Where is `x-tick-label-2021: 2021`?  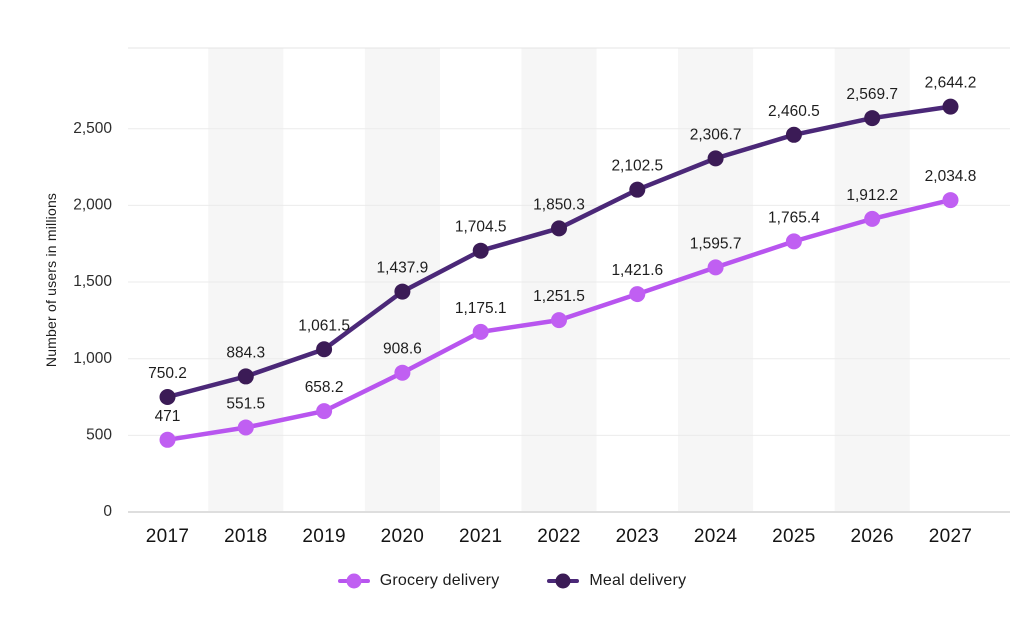
x-tick-label-2021: 2021 is located at coordinates (480, 536).